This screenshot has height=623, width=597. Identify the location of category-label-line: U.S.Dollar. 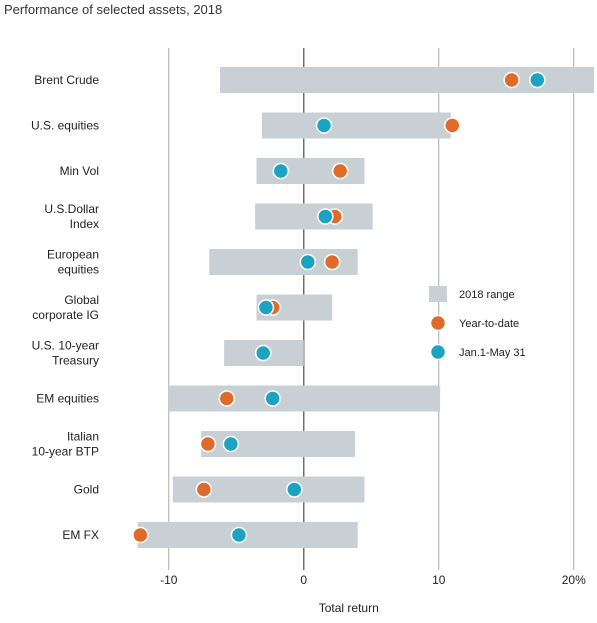
(71, 209).